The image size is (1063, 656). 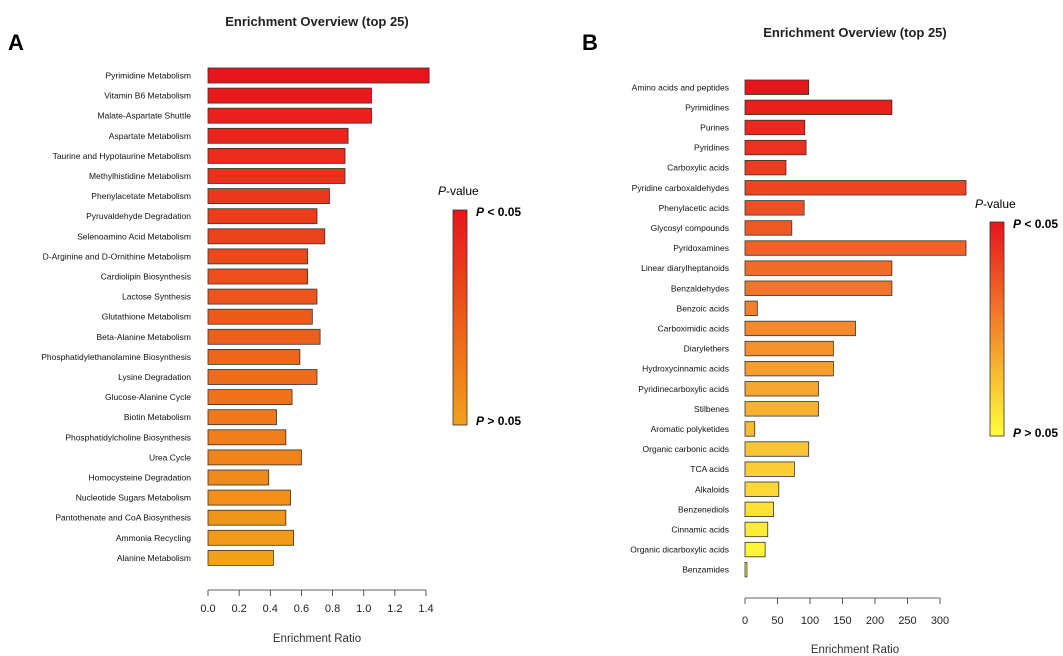 What do you see at coordinates (122, 156) in the screenshot?
I see `panel-a-category-label: Taurine and Hypotaurine Metabolism` at bounding box center [122, 156].